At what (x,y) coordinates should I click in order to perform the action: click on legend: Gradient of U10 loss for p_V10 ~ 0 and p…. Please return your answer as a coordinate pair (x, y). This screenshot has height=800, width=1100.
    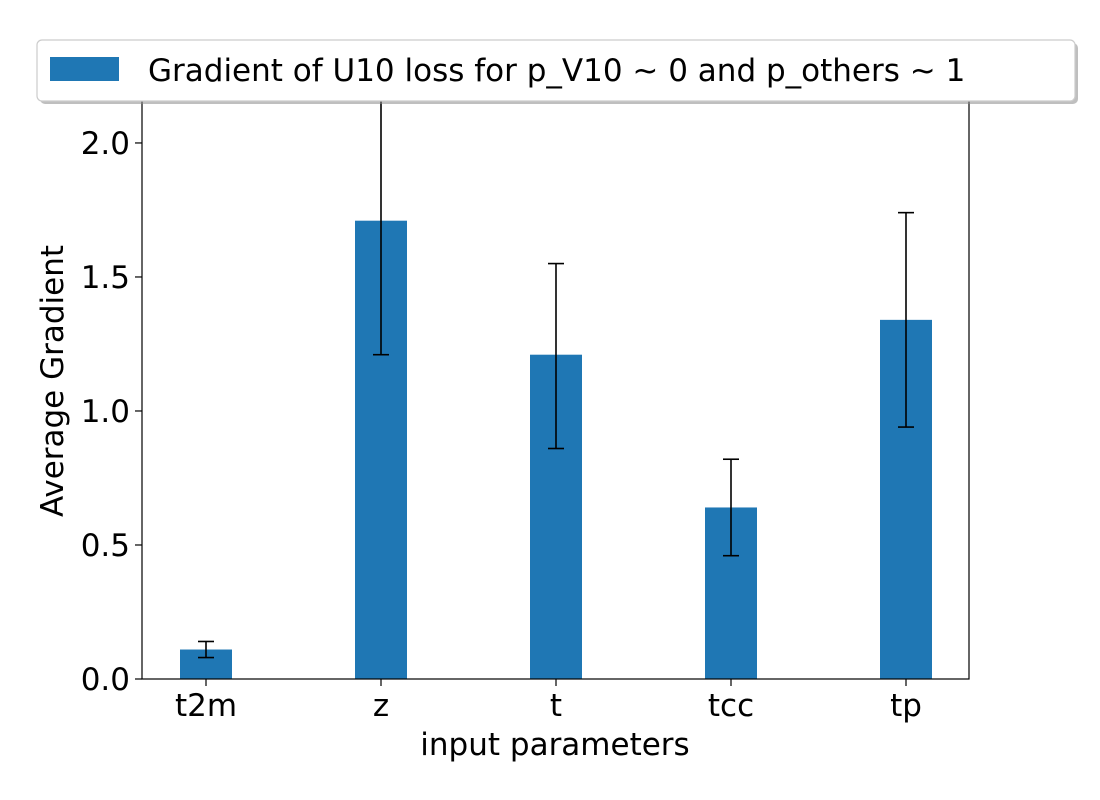
    Looking at the image, I should click on (557, 71).